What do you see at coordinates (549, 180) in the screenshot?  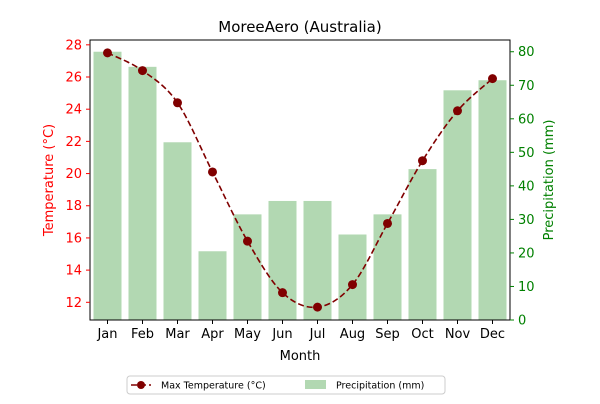 I see `y-axis-right-label: Precipitation (mm)` at bounding box center [549, 180].